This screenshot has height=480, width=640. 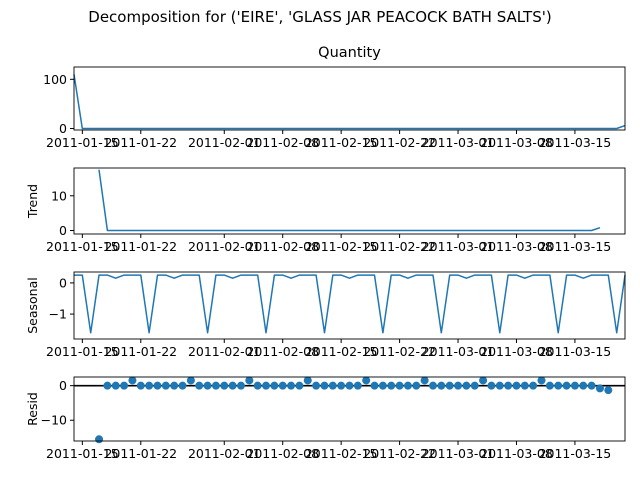 I want to click on observed-axes-frame, so click(x=349, y=98).